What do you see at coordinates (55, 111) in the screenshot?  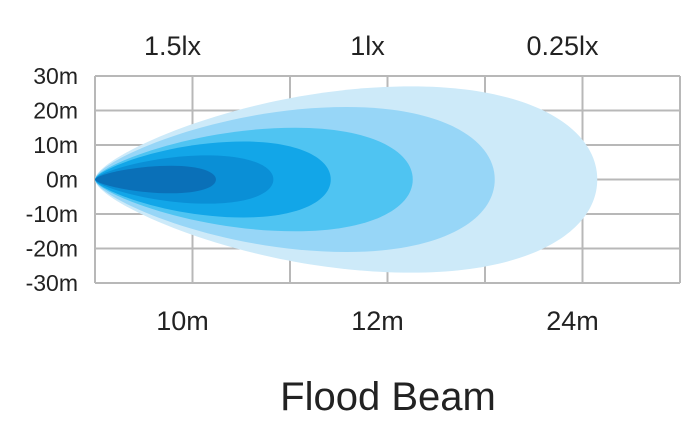 I see `y-tick-label: 20m` at bounding box center [55, 111].